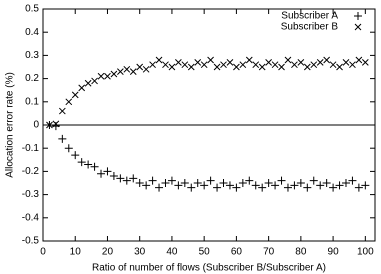 The width and height of the screenshot is (381, 274). What do you see at coordinates (334, 252) in the screenshot?
I see `x-tick-label: 90` at bounding box center [334, 252].